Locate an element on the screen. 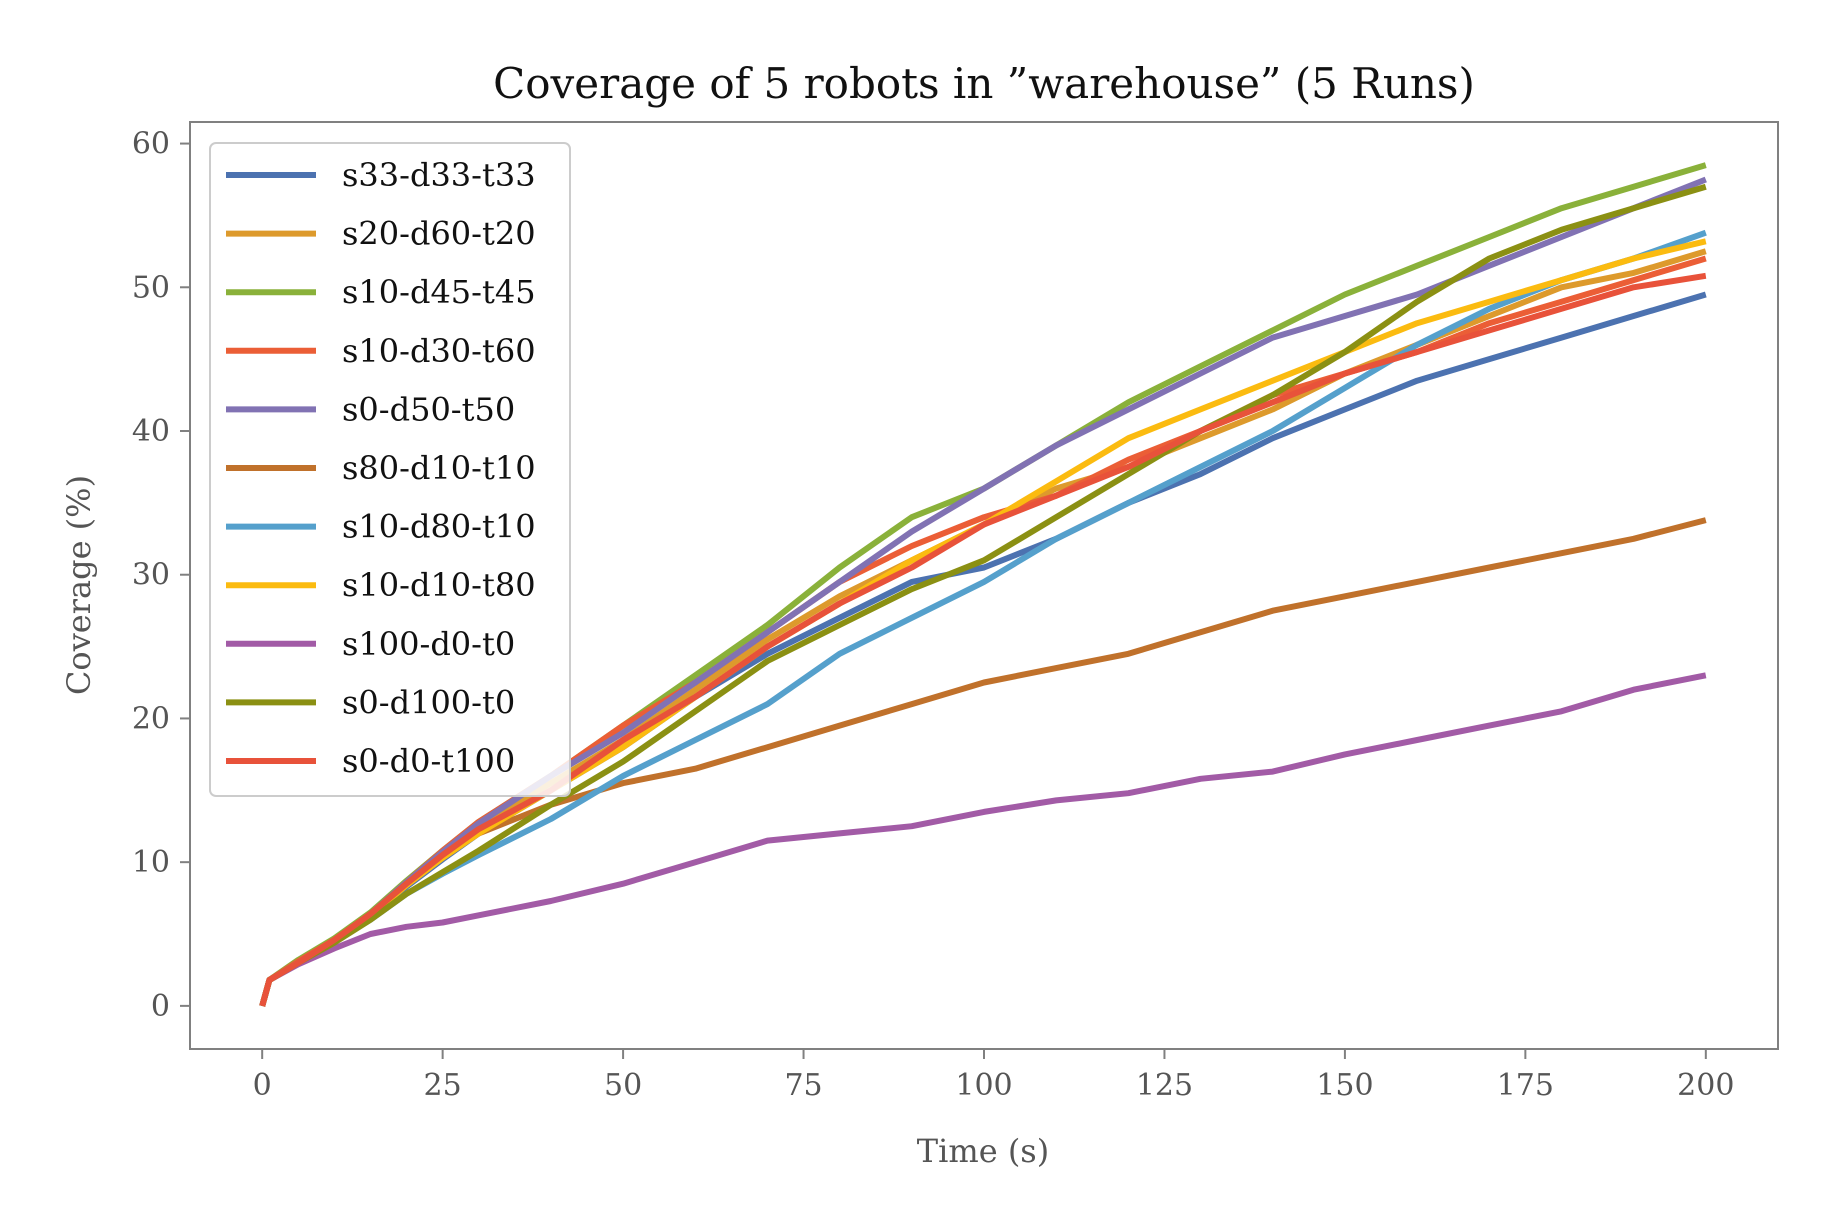 This screenshot has width=1830, height=1230. legend-label-s0-d50-t50: s0-d50-t50 is located at coordinates (428, 409).